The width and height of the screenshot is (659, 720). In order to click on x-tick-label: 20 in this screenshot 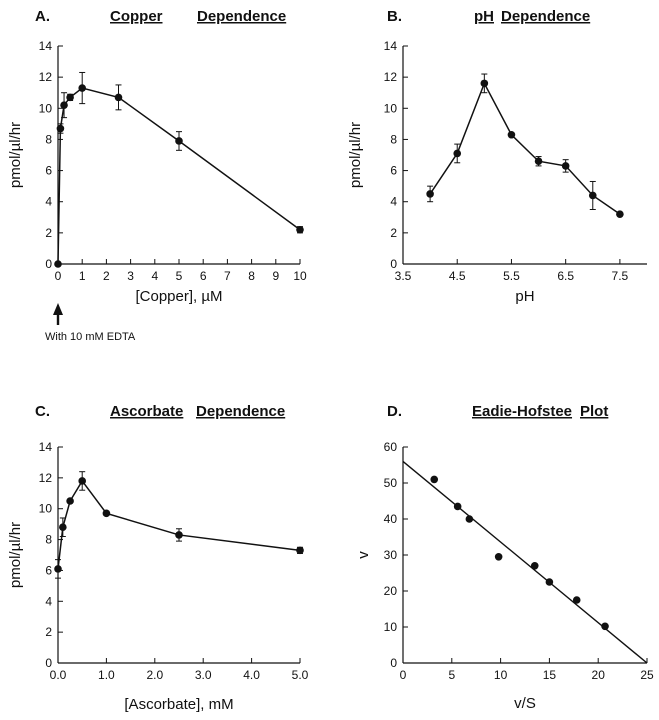, I will do `click(599, 675)`.